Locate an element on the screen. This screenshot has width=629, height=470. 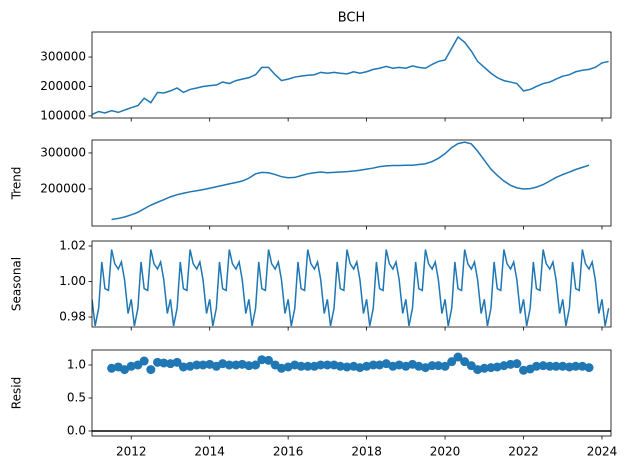
y-tick-label: 1.0 is located at coordinates (76, 364).